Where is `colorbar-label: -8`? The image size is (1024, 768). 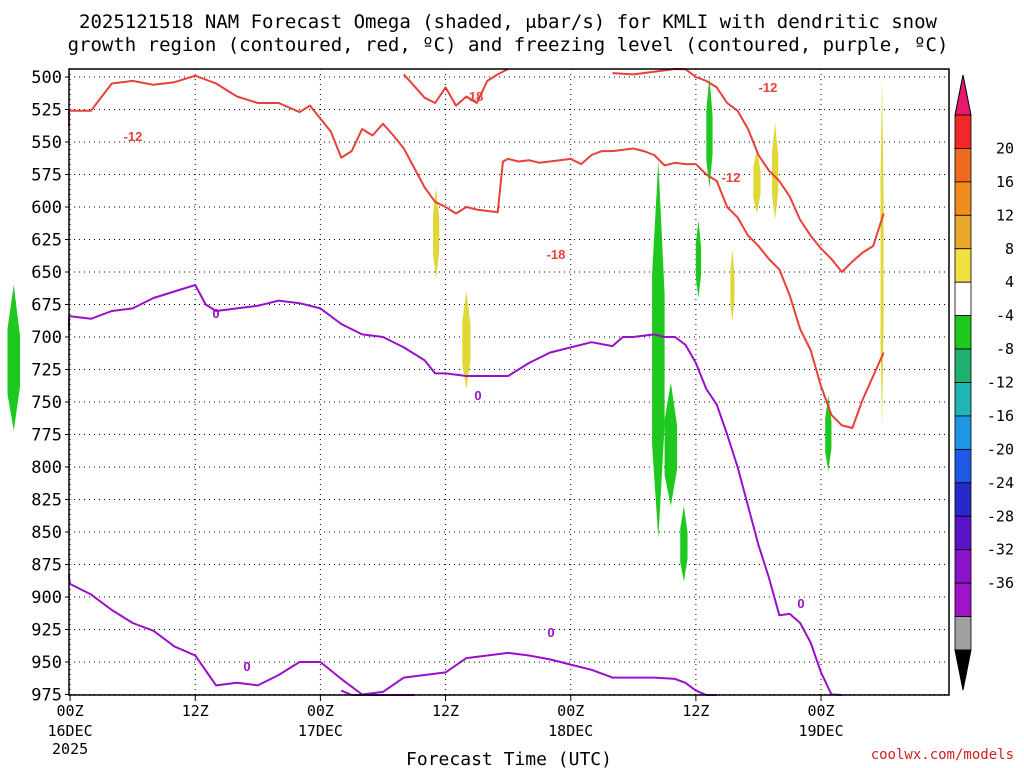
colorbar-label: -8 is located at coordinates (1005, 349).